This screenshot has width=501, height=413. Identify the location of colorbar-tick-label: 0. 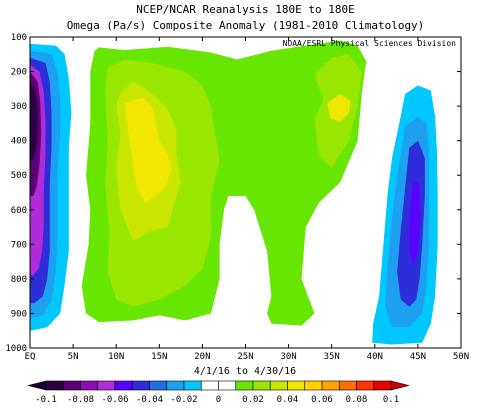
(218, 400).